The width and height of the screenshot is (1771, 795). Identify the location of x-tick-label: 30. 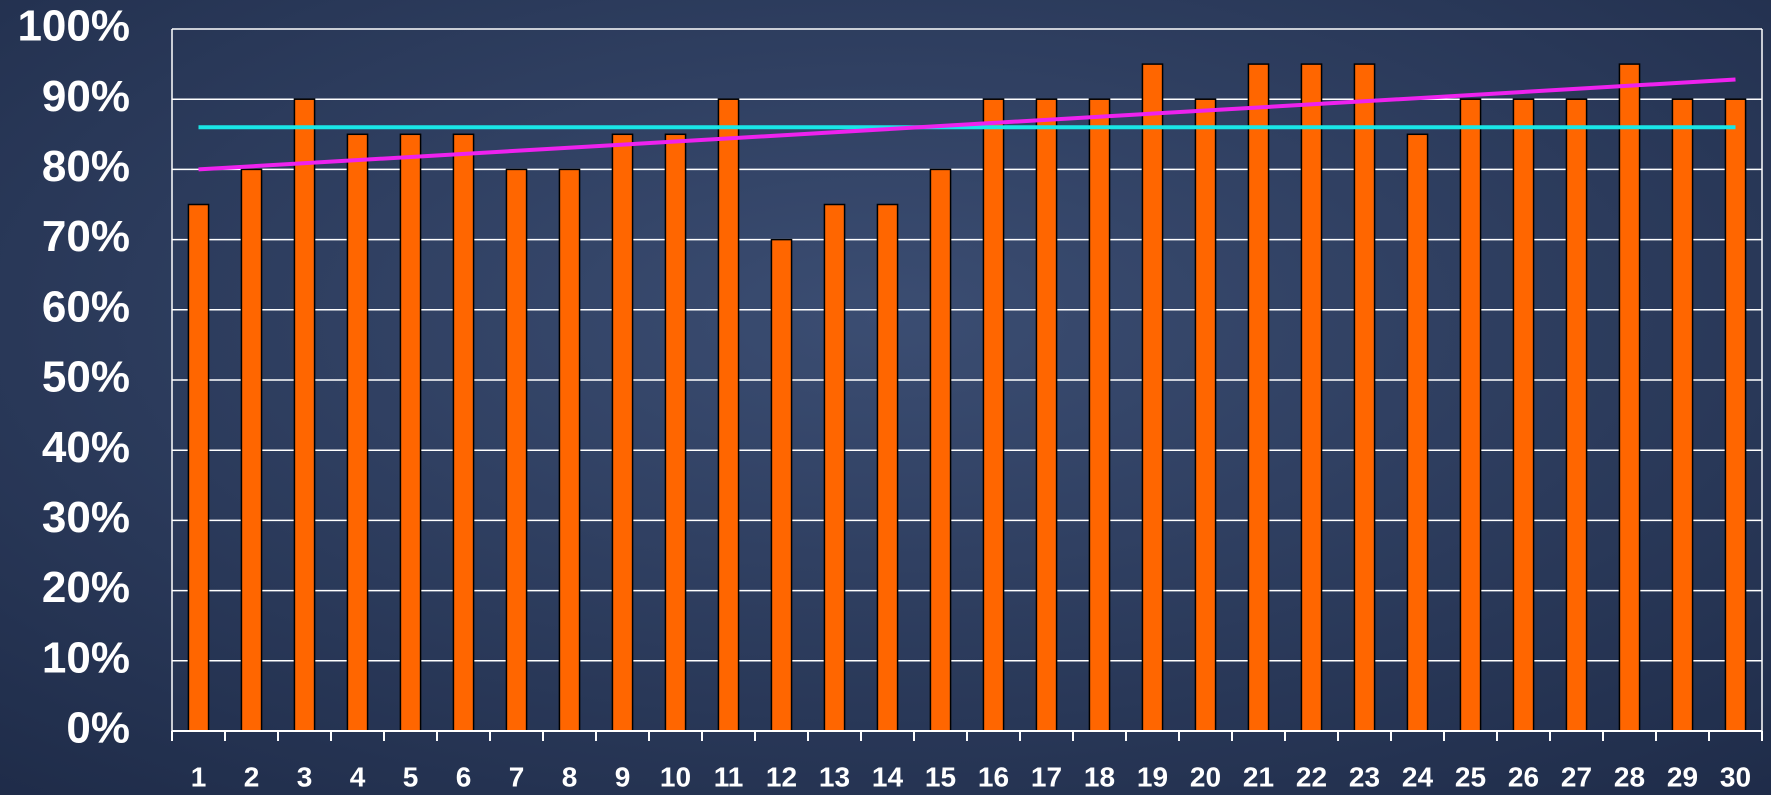
(1735, 776).